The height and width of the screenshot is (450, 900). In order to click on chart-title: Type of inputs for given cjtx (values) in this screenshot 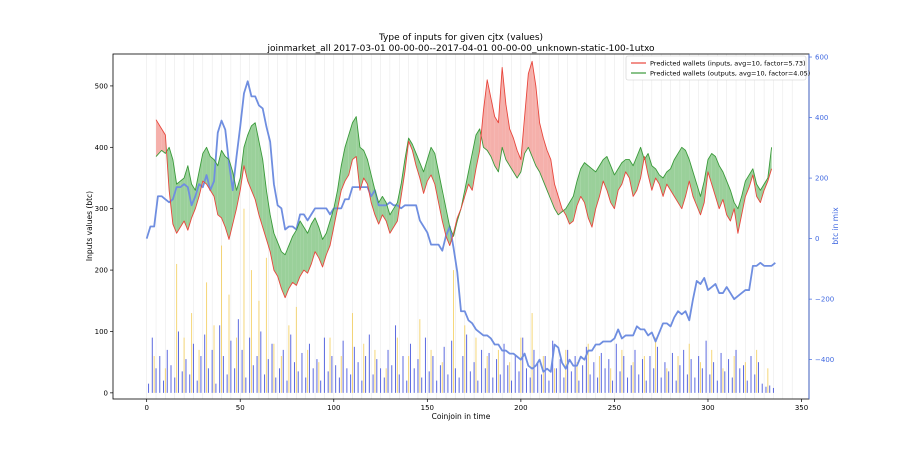, I will do `click(460, 38)`.